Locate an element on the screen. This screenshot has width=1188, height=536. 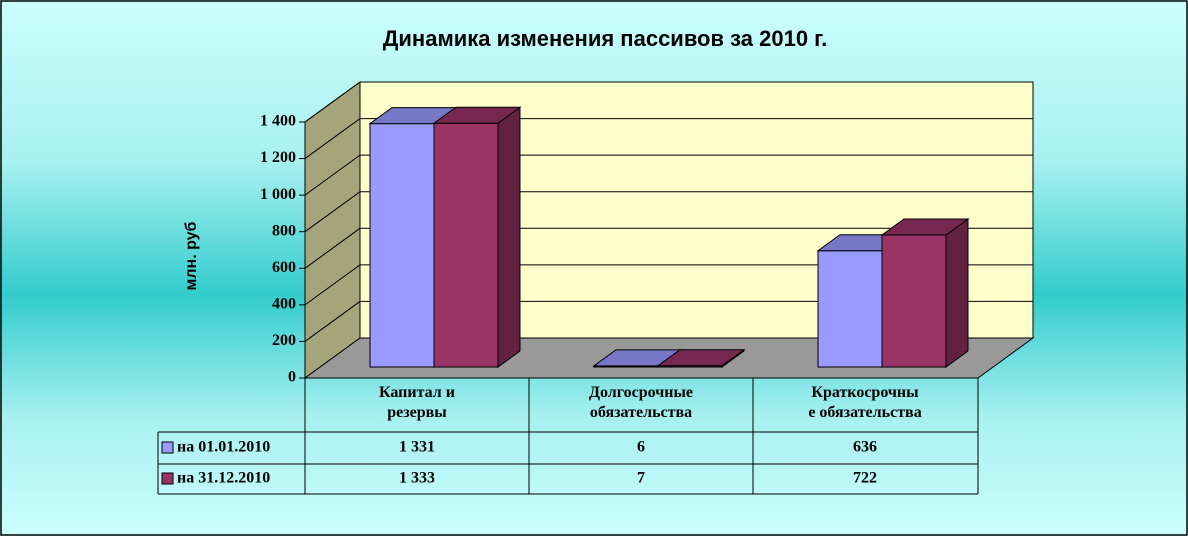
y-axis-label: млн. руб is located at coordinates (191, 255).